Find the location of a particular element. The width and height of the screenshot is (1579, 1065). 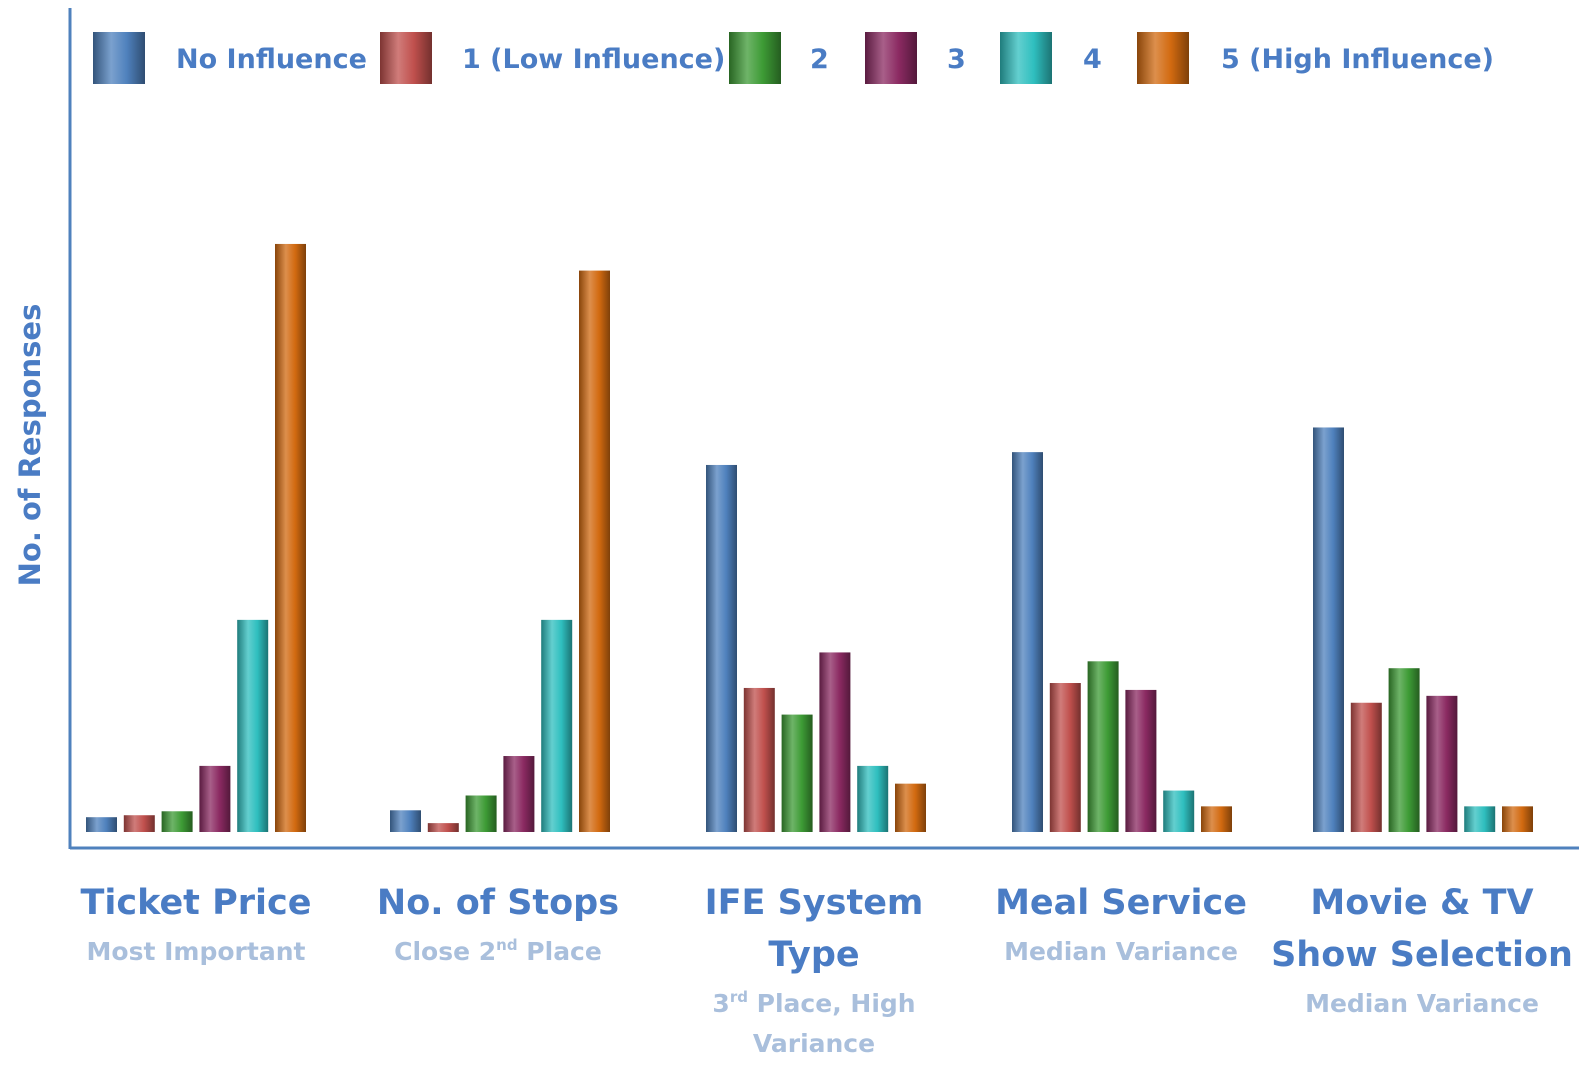

y-axis-label: No. of Responses is located at coordinates (30, 445).